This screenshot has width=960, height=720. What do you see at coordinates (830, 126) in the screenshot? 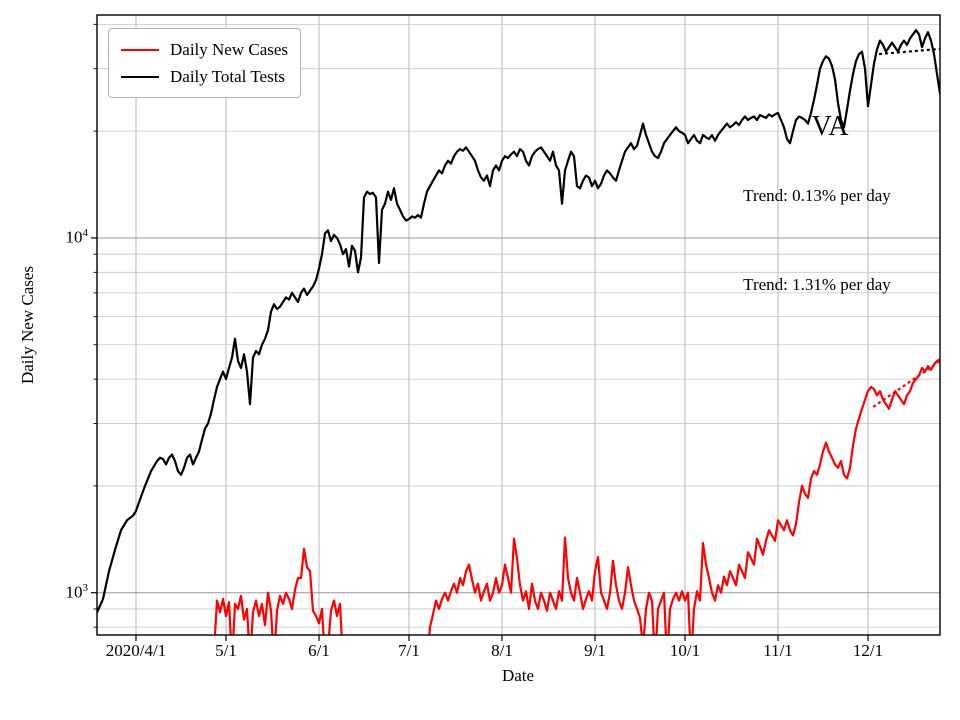
I see `state-annotation: VA` at bounding box center [830, 126].